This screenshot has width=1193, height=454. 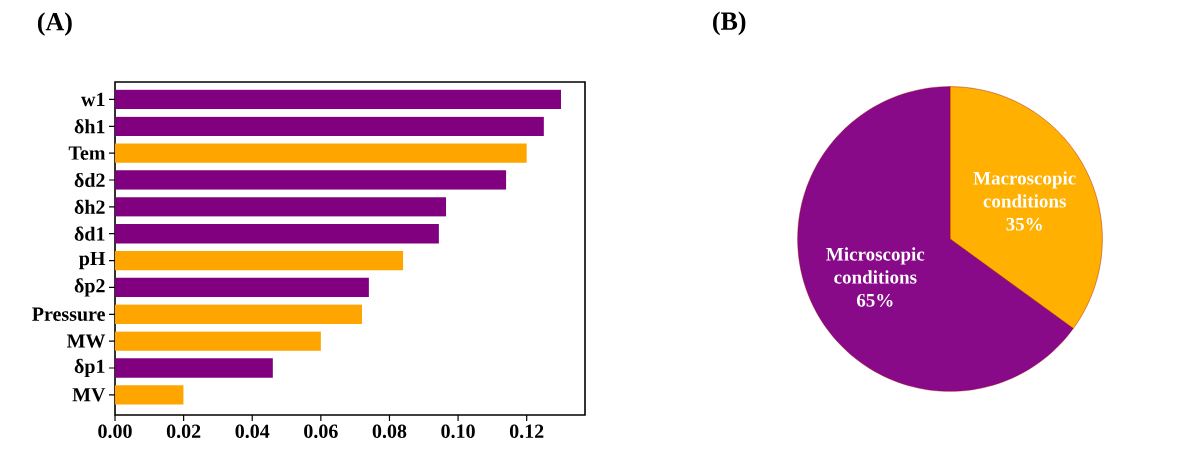 What do you see at coordinates (93, 99) in the screenshot?
I see `y-tick-label: w1` at bounding box center [93, 99].